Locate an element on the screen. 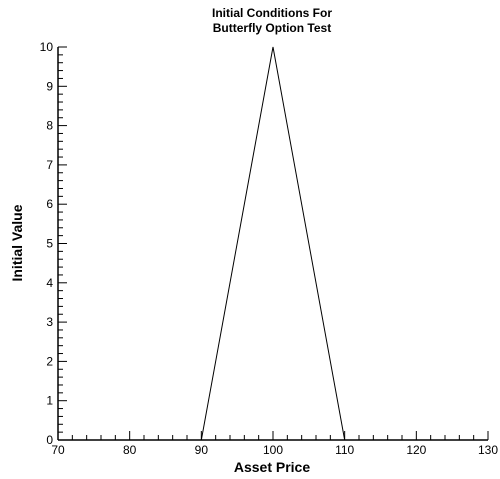  x-tick-label: 130 is located at coordinates (488, 450).